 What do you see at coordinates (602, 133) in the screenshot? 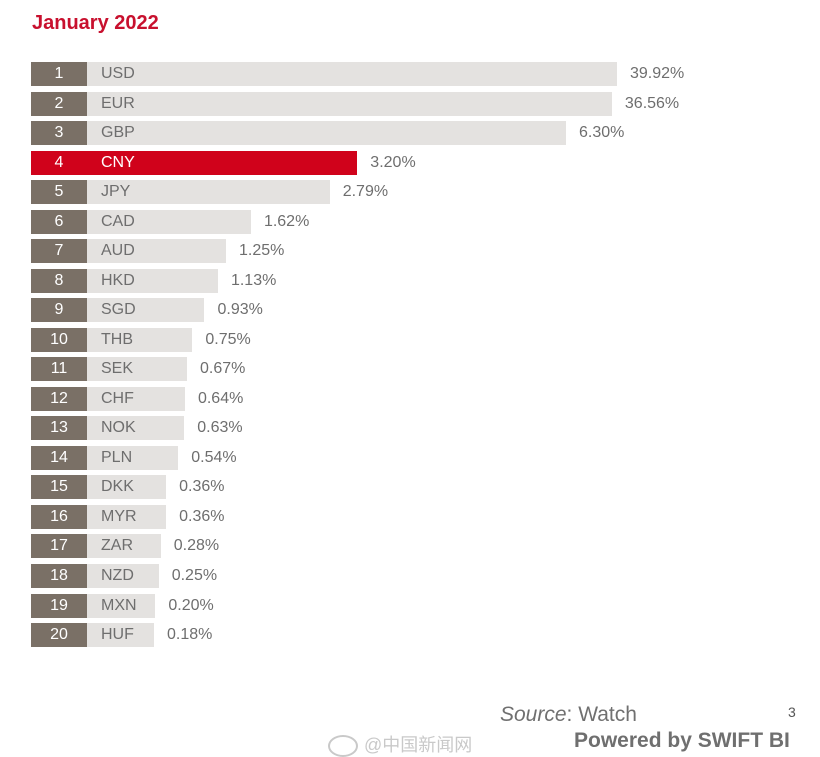
I see `share-value-label: 6.30%` at bounding box center [602, 133].